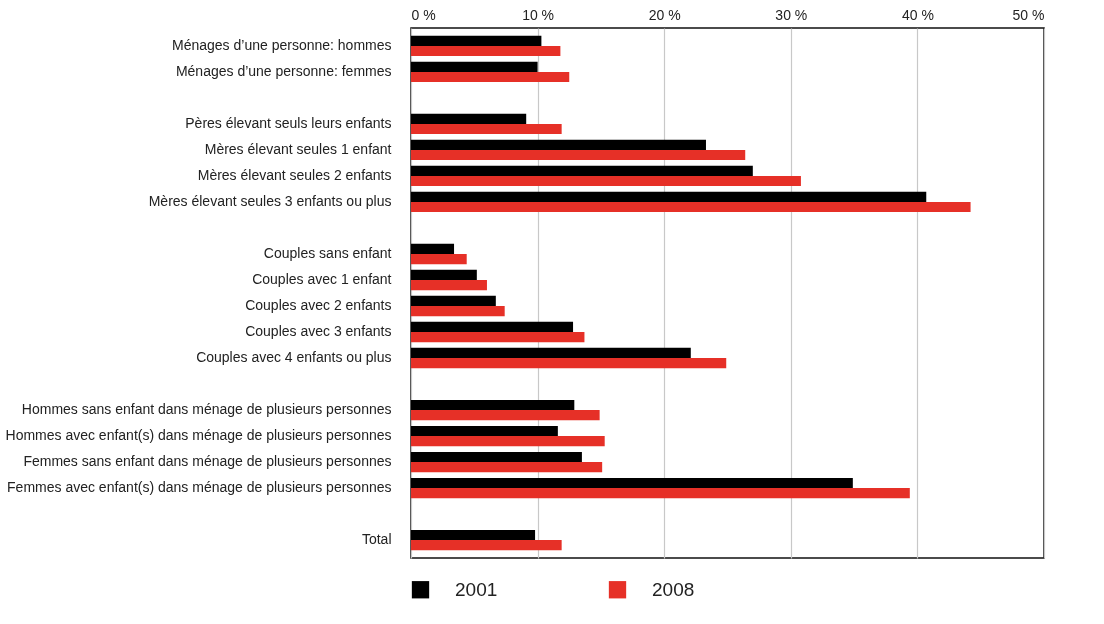  Describe the element at coordinates (423, 14) in the screenshot. I see `x-tick-label: 0 %` at that location.